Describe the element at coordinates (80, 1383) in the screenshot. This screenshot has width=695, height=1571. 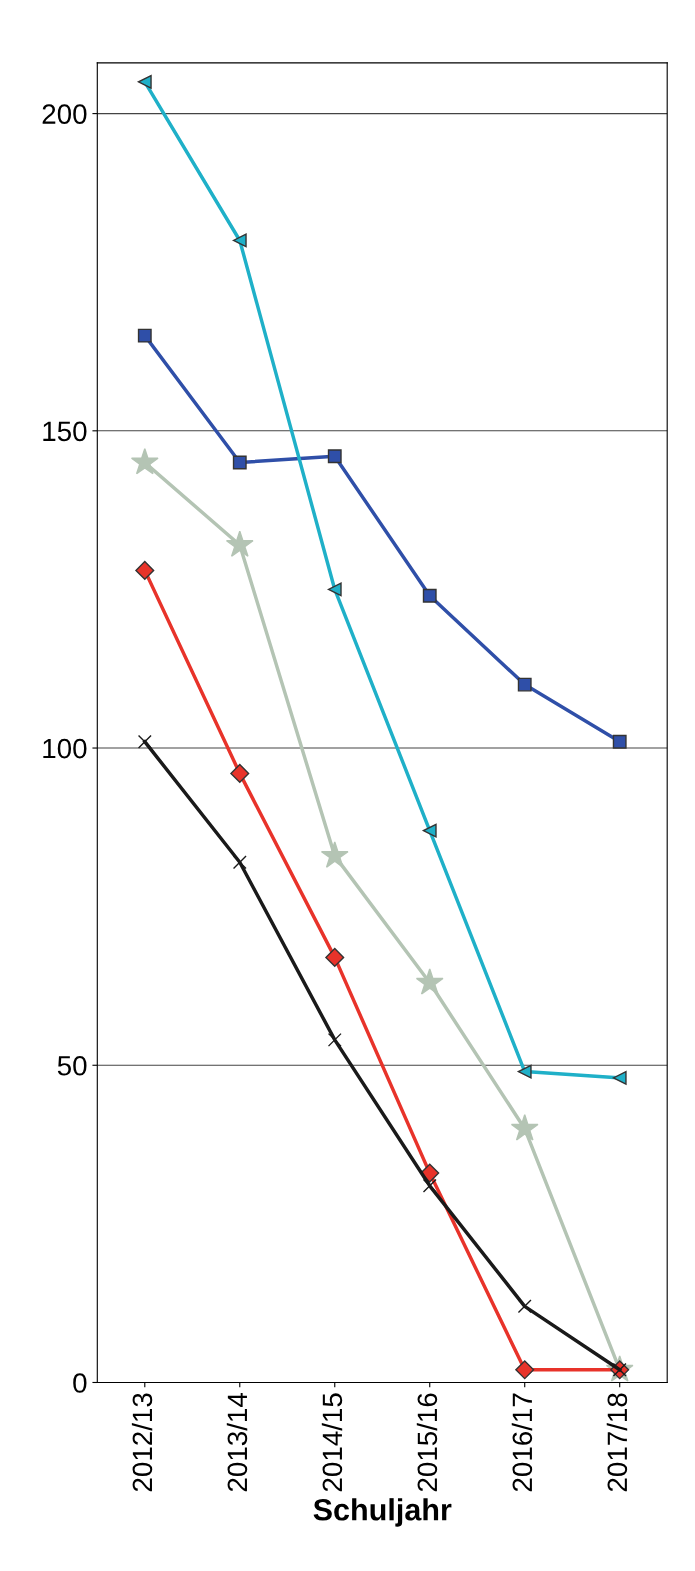
I see `y-tick-label: 0` at that location.